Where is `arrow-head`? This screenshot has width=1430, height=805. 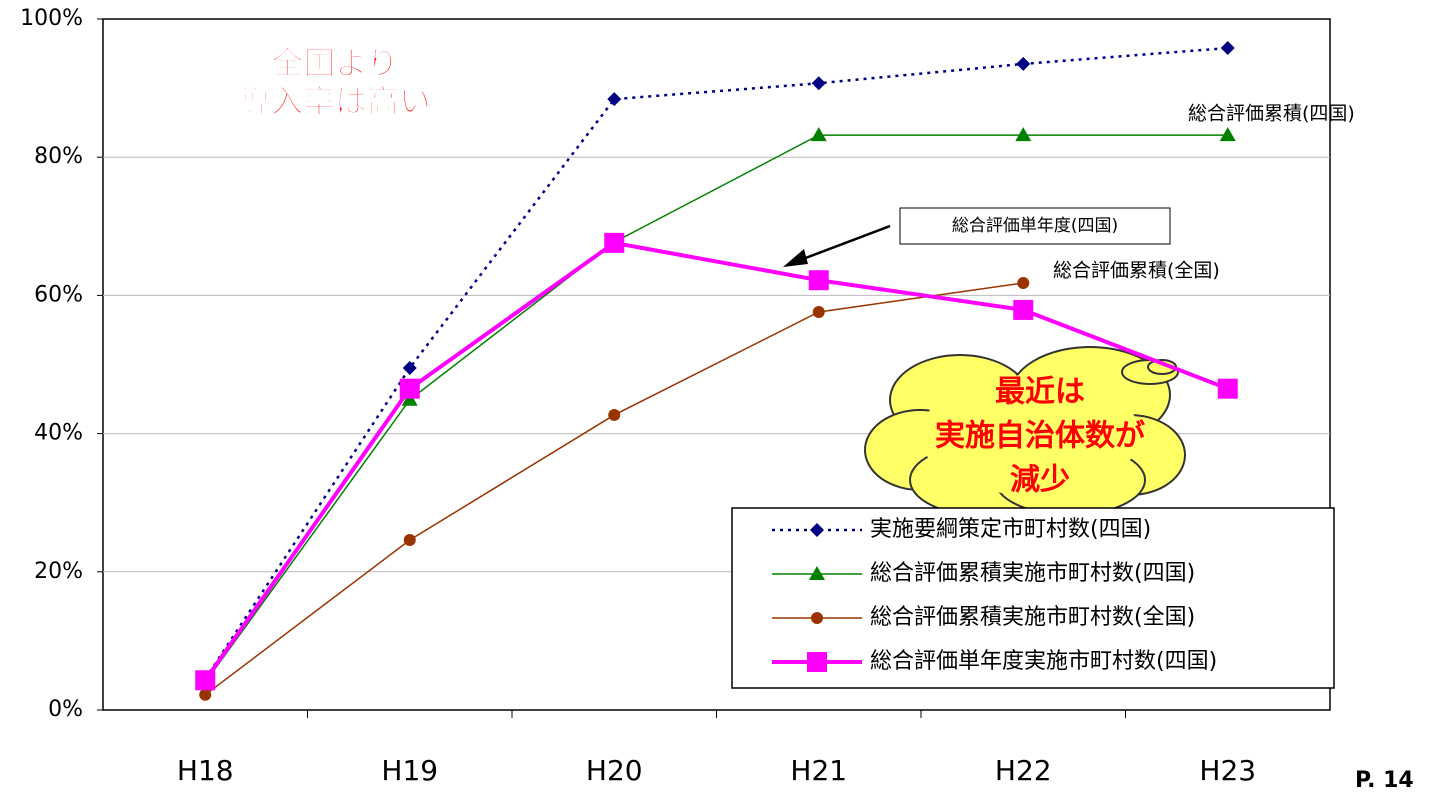 arrow-head is located at coordinates (795, 258).